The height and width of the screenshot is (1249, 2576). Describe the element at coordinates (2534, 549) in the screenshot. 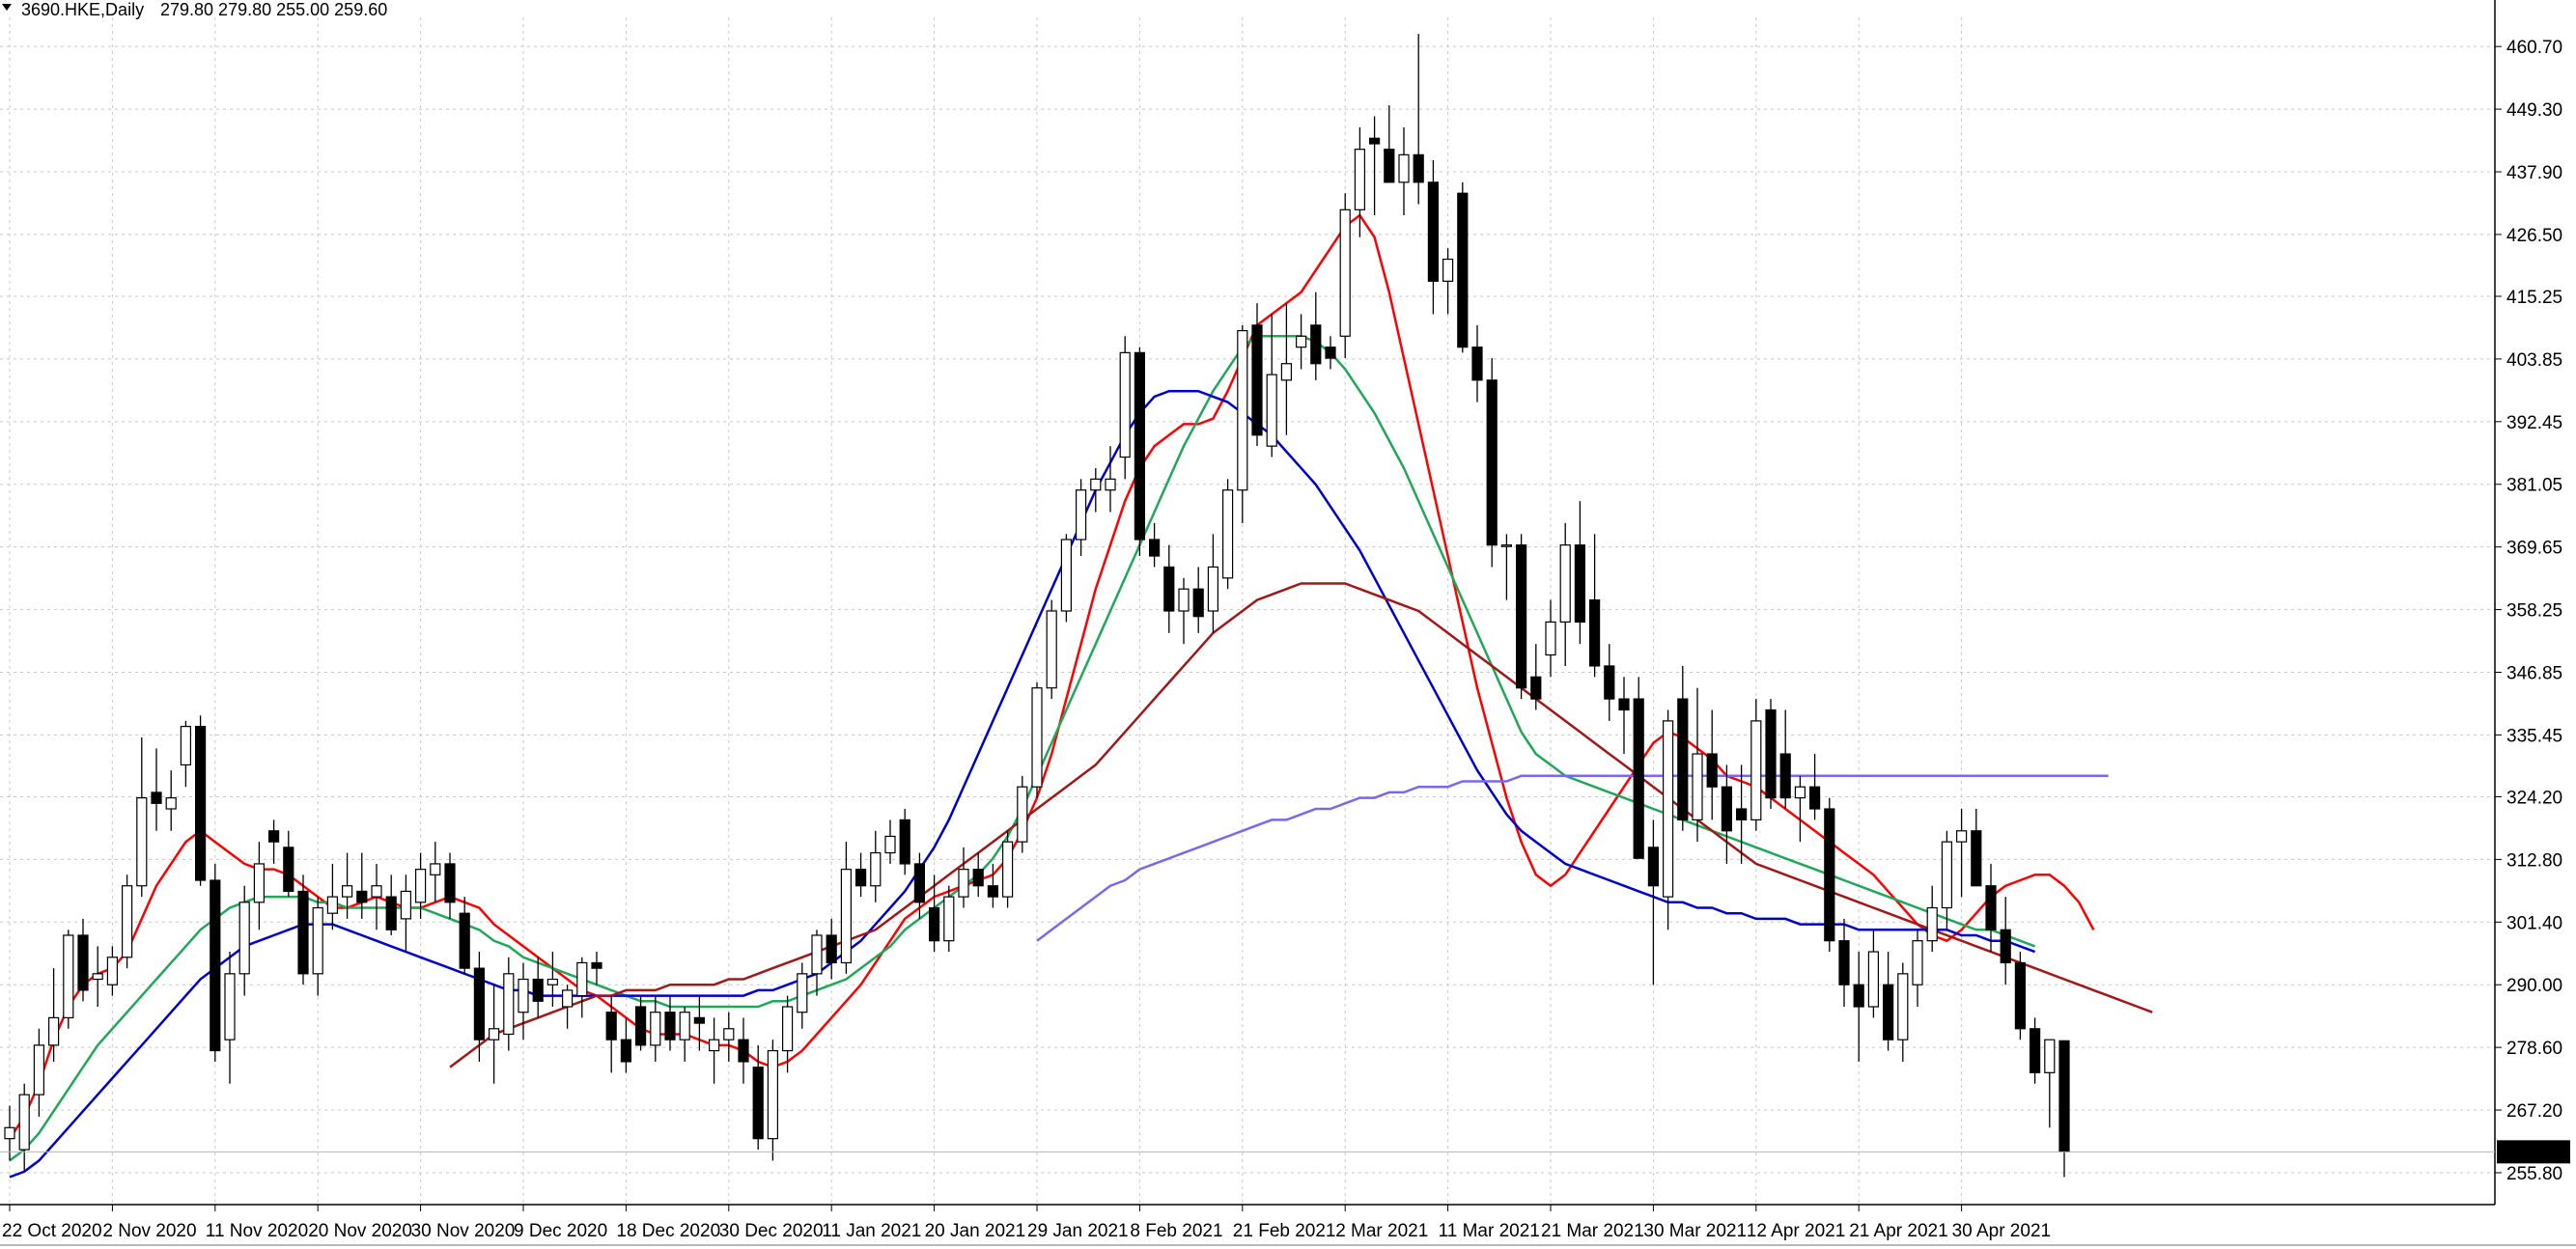

I see `y-tick-label: 369.65` at that location.